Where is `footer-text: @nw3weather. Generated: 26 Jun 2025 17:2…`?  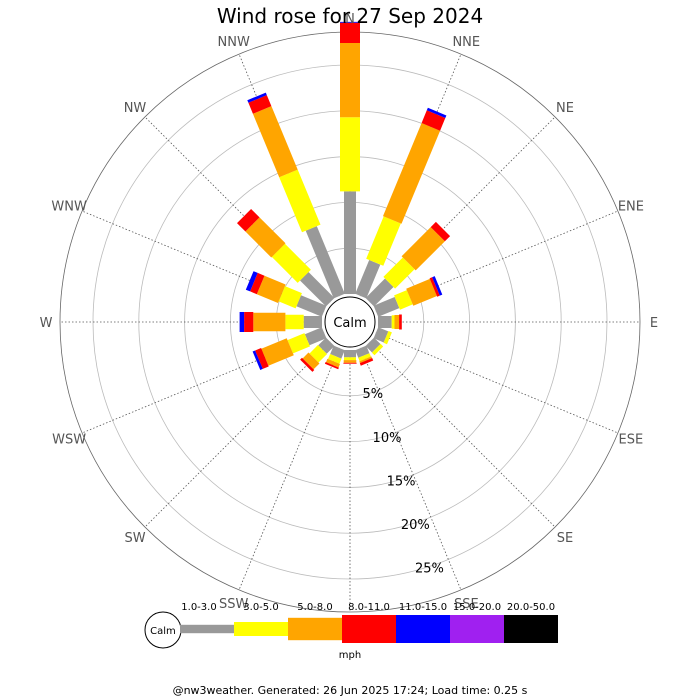 footer-text: @nw3weather. Generated: 26 Jun 2025 17:2… is located at coordinates (350, 690).